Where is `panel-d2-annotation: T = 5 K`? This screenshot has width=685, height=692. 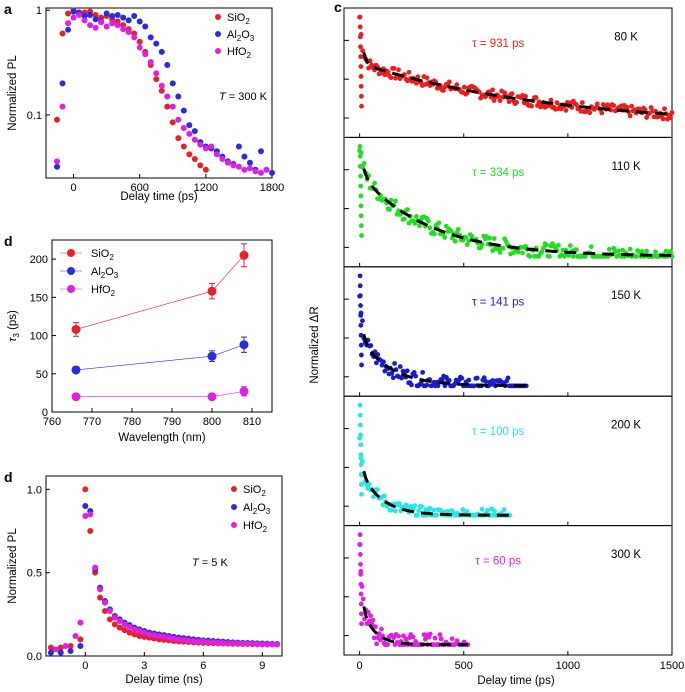
panel-d2-annotation: T = 5 K is located at coordinates (210, 563).